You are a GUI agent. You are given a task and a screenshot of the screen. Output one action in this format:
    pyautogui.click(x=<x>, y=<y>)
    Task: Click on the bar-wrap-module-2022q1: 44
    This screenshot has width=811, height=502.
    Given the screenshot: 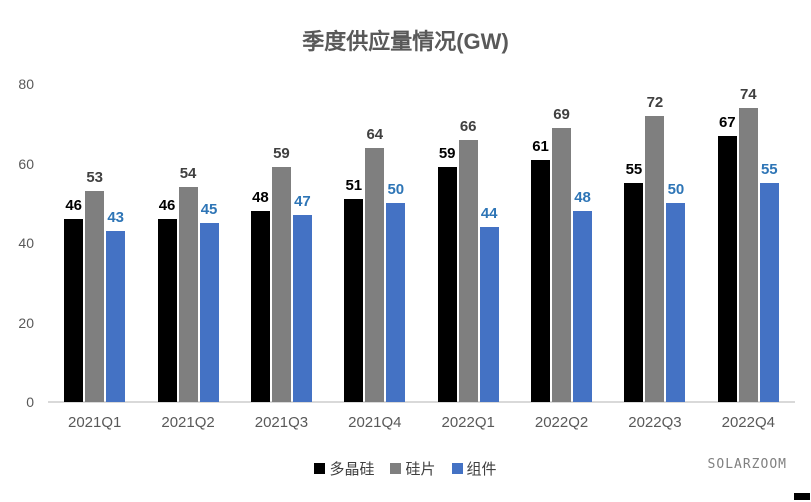 What is the action you would take?
    pyautogui.click(x=489, y=243)
    